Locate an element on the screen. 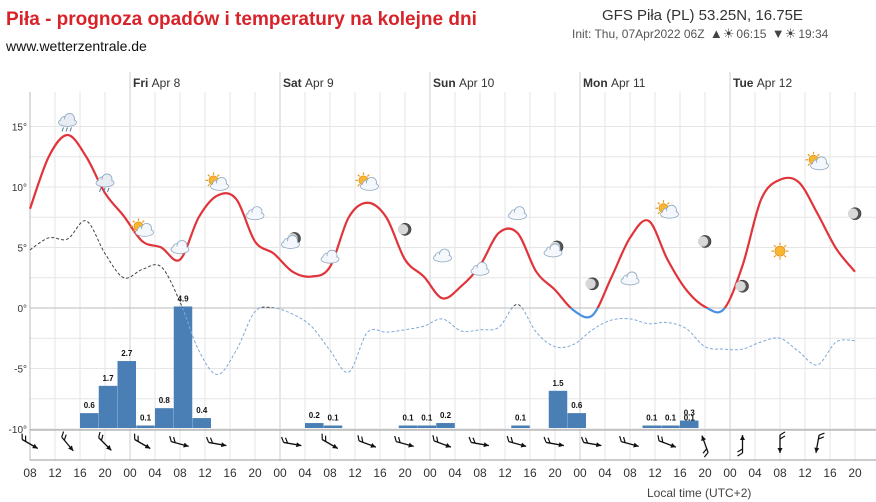 The height and width of the screenshot is (502, 876). y-axis-ticks: 15° 10° 5° 0° -5° -10° is located at coordinates (18, 280).